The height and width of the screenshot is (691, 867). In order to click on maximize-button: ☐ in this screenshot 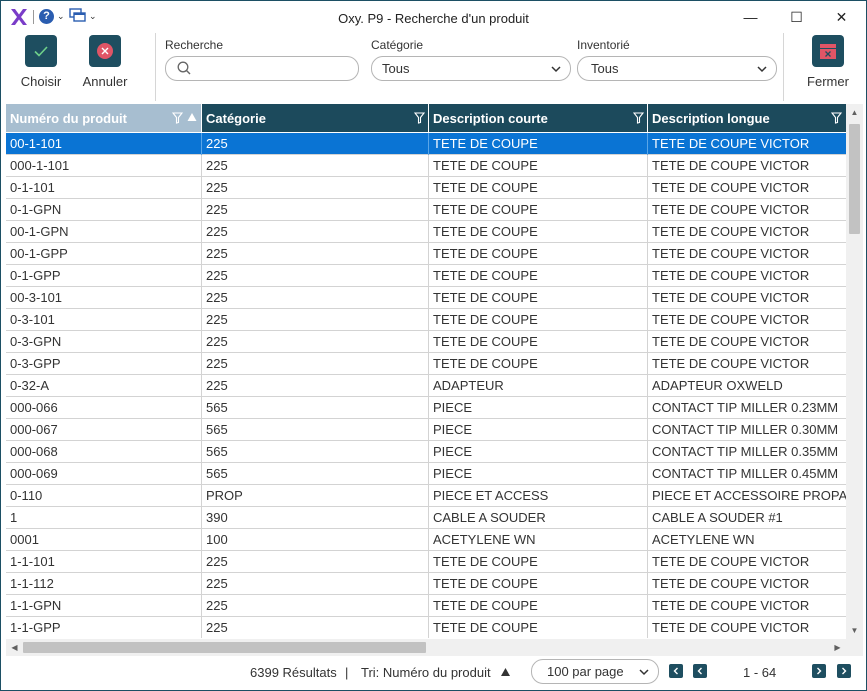, I will do `click(796, 17)`.